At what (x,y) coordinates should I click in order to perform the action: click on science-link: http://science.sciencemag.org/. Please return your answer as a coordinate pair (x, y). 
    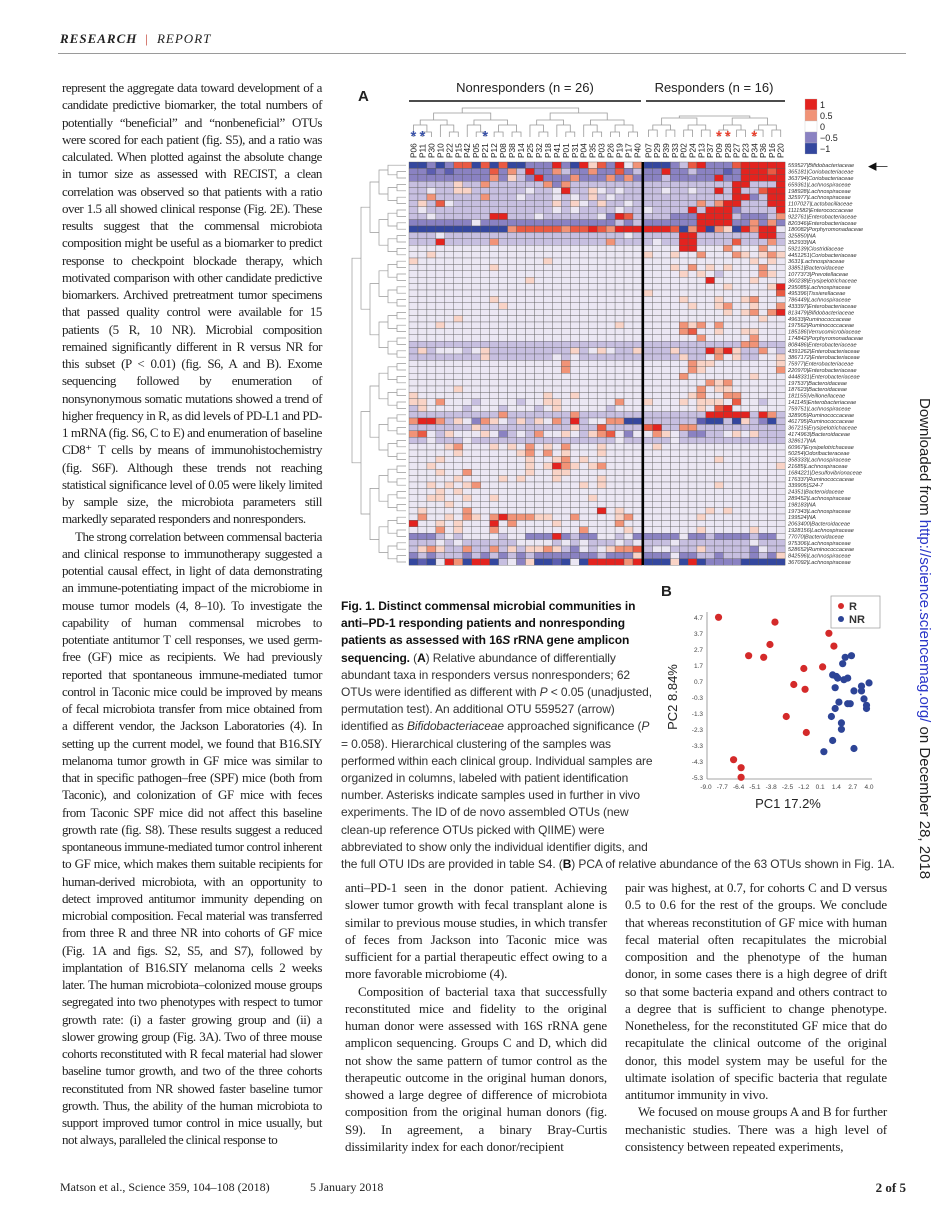
    Looking at the image, I should click on (924, 621).